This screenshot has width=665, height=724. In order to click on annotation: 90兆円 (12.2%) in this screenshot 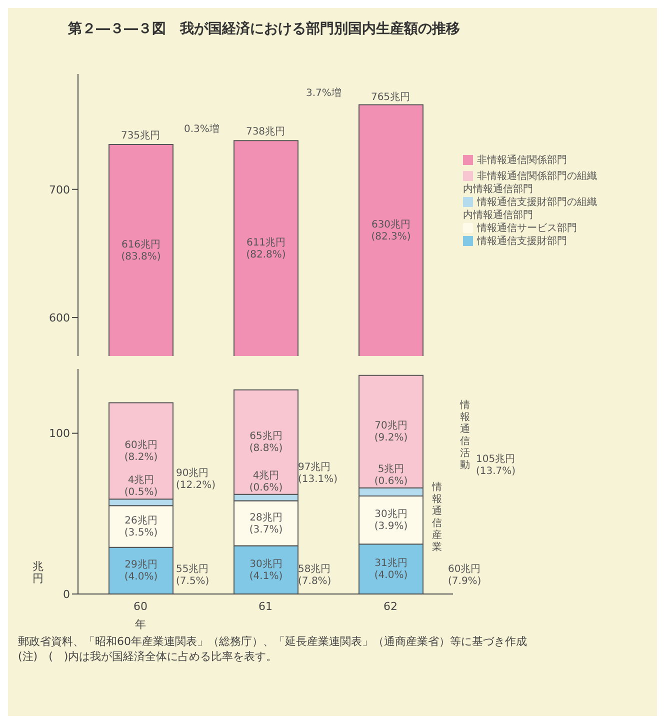, I will do `click(196, 480)`.